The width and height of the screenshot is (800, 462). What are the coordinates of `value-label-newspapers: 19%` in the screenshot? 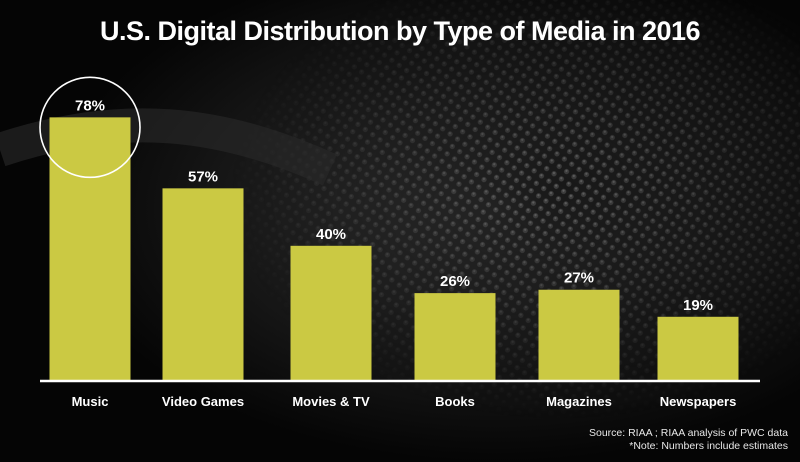 It's located at (698, 305).